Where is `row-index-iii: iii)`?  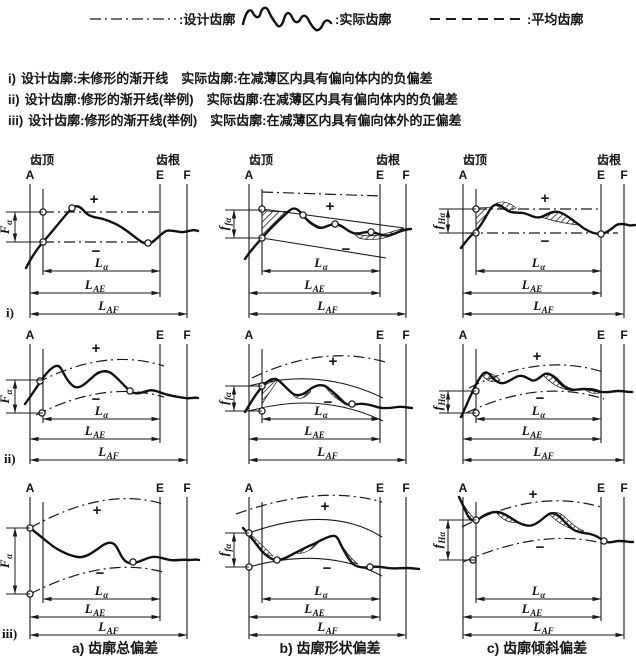 row-index-iii: iii) is located at coordinates (9, 633).